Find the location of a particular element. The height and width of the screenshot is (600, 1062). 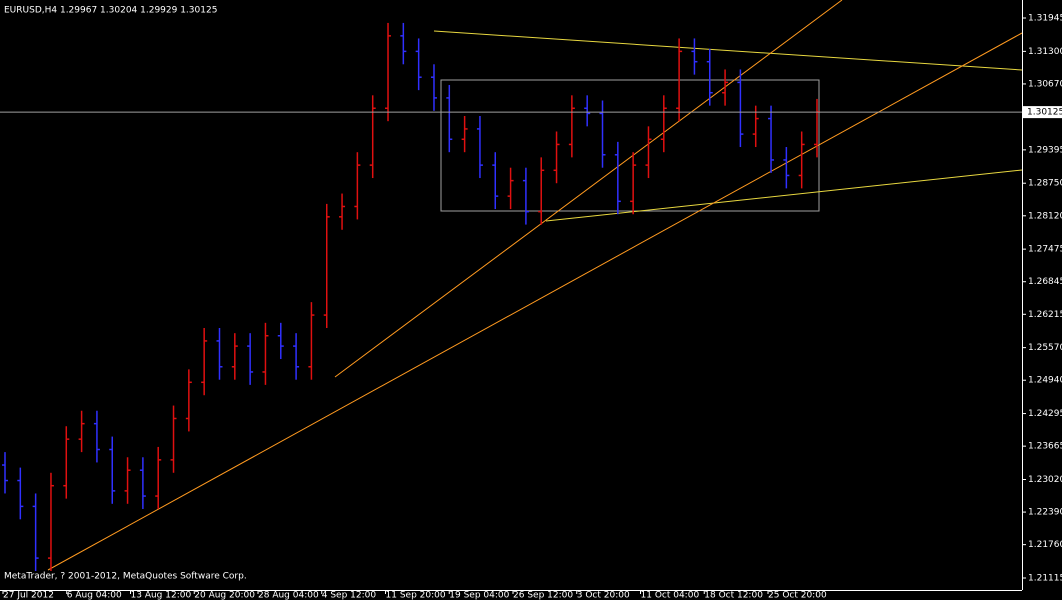

y-tick-label: 1.21760 is located at coordinates (1045, 545).